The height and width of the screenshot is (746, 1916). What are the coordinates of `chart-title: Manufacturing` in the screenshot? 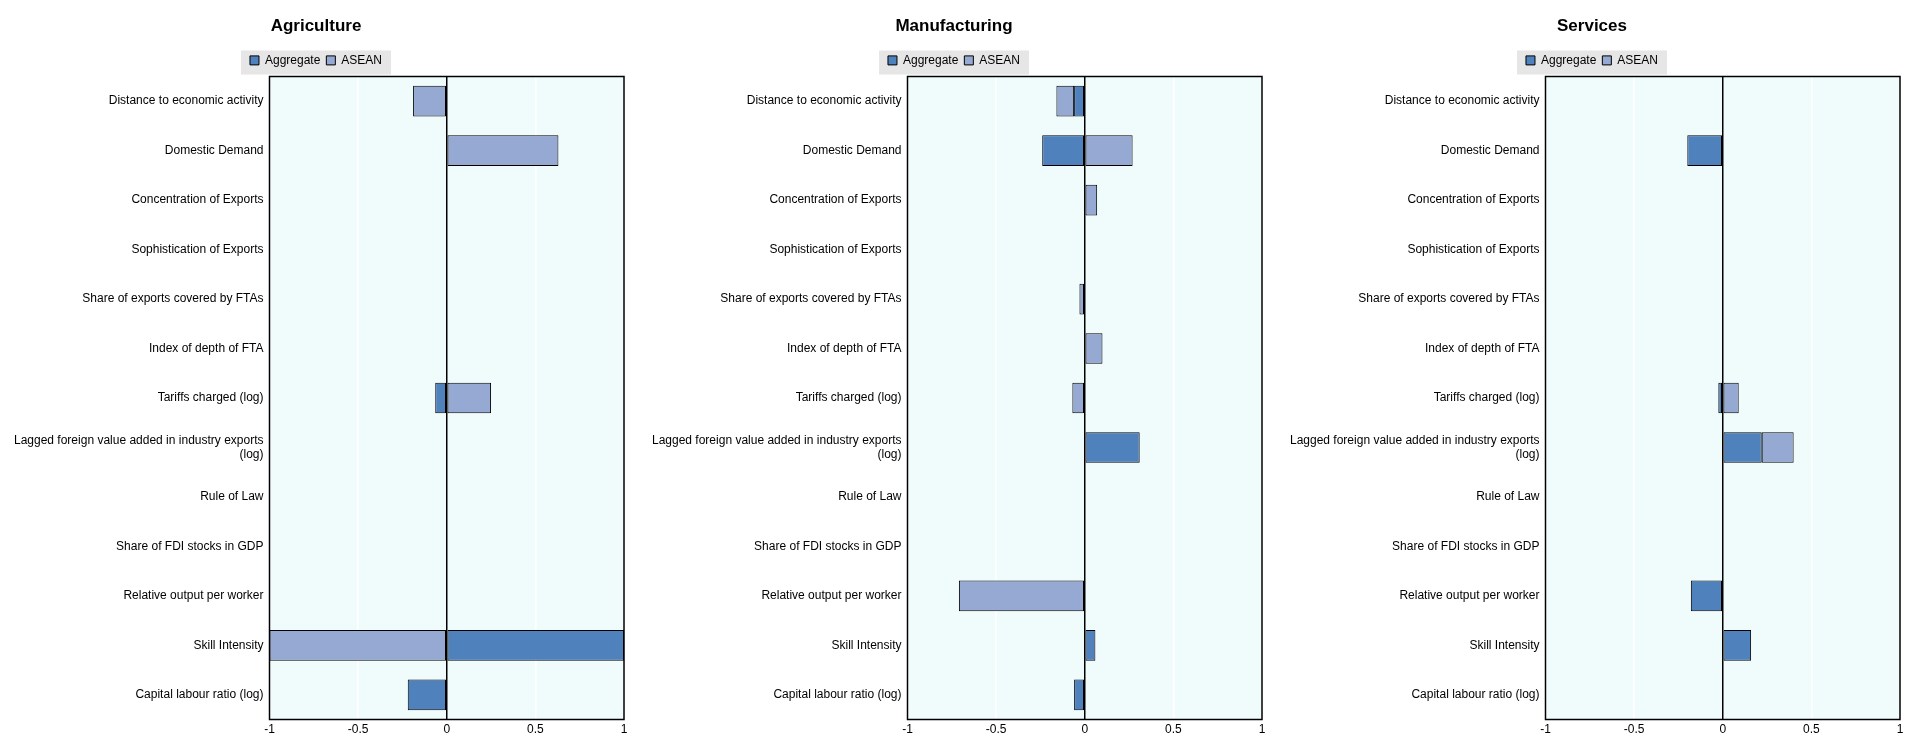 It's located at (954, 25).